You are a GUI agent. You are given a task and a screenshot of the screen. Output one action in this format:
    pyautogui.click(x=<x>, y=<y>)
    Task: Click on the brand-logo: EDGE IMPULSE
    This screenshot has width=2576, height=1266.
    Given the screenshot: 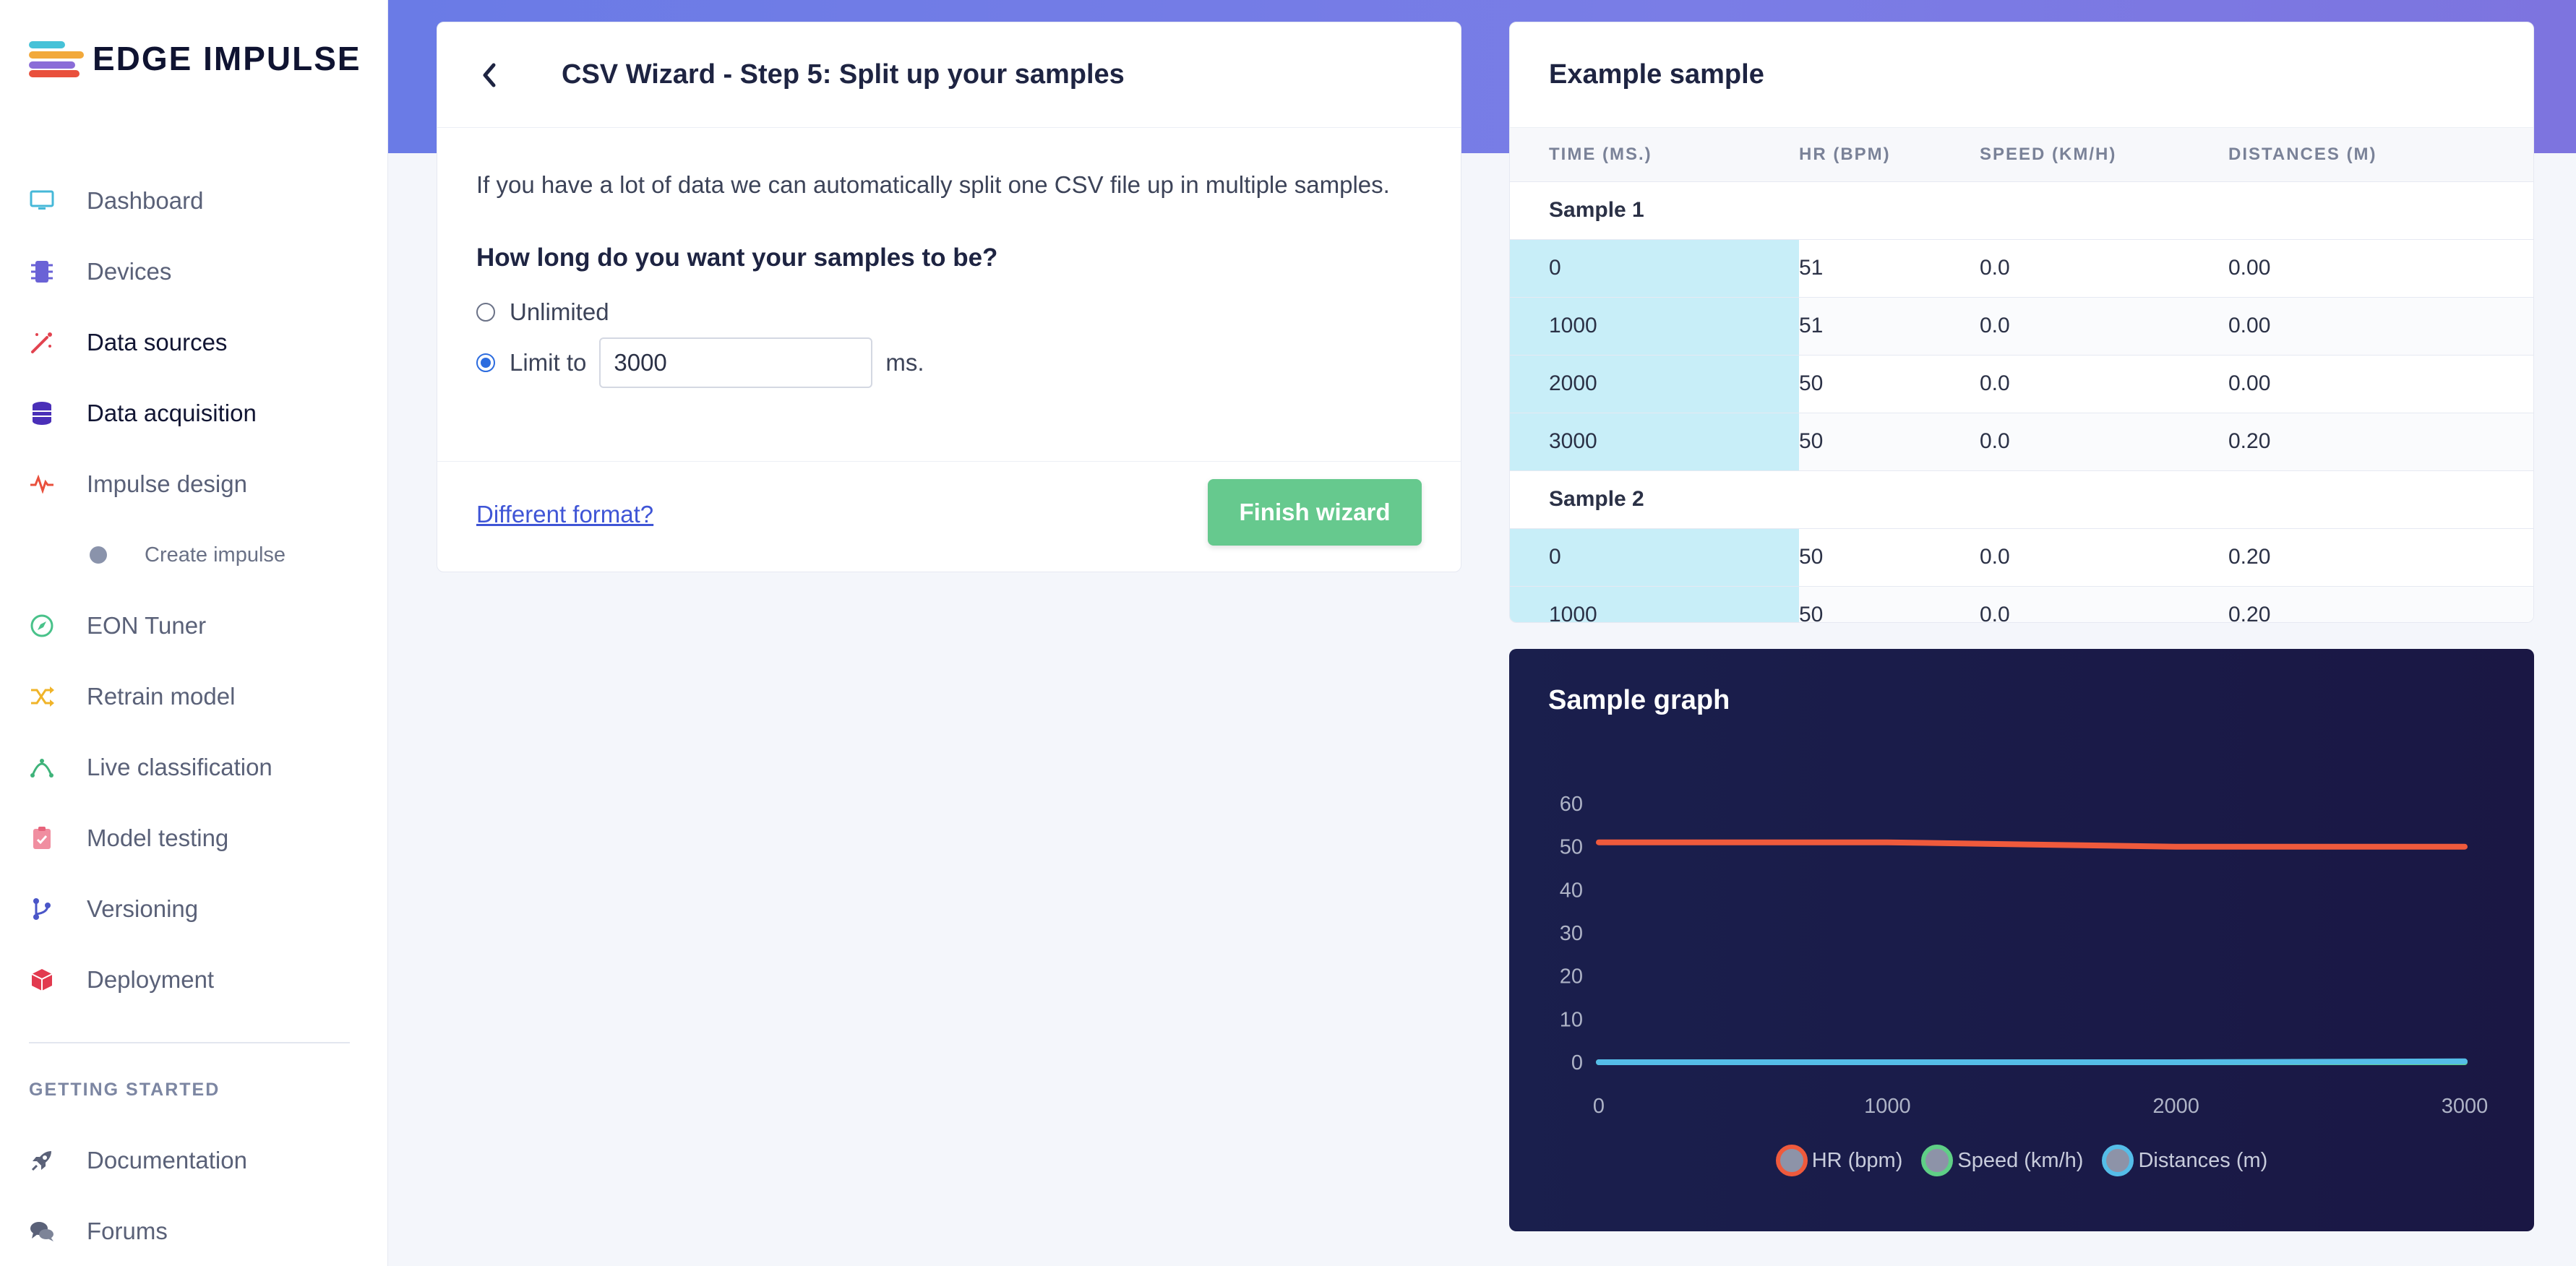 What is the action you would take?
    pyautogui.click(x=195, y=58)
    